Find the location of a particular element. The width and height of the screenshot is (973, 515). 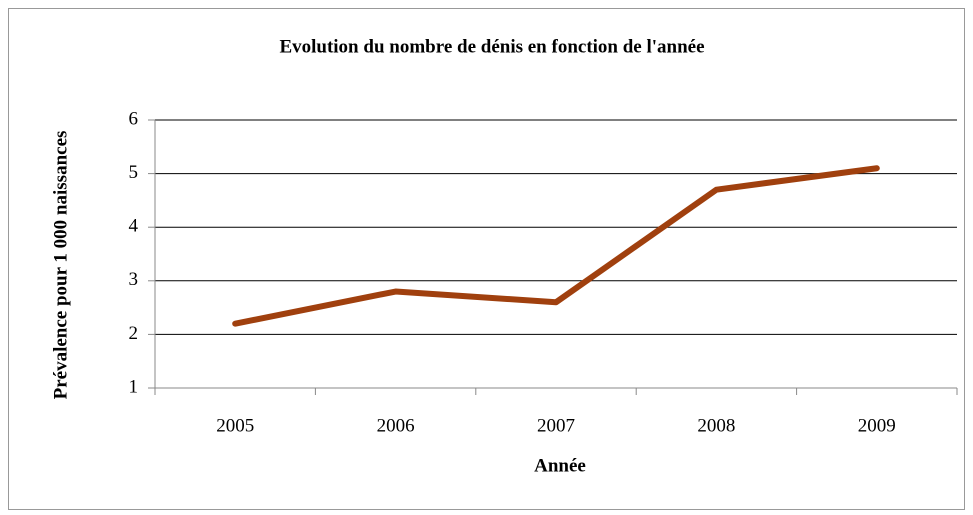

x-tick-label: 2005 is located at coordinates (235, 425).